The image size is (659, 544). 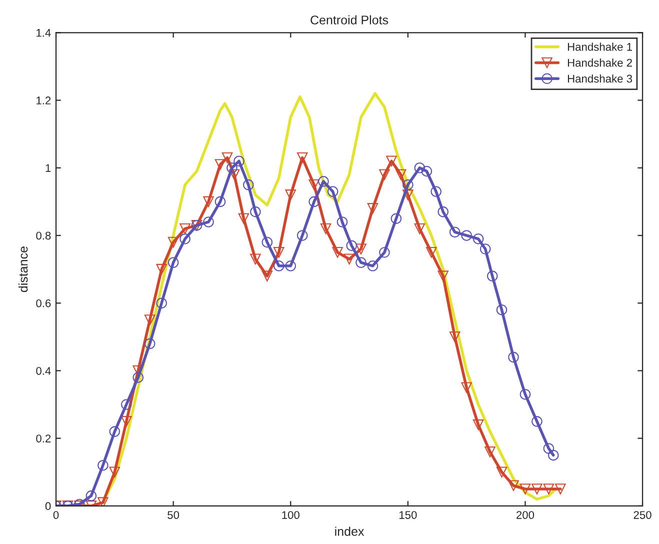 I want to click on x-tick-label: 250, so click(x=643, y=515).